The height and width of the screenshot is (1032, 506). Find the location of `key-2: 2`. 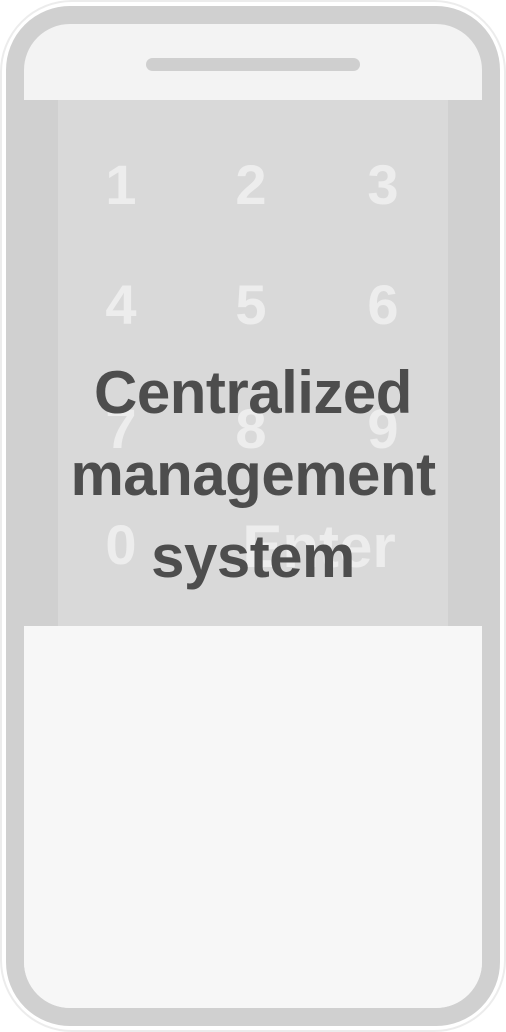

key-2: 2 is located at coordinates (251, 184).